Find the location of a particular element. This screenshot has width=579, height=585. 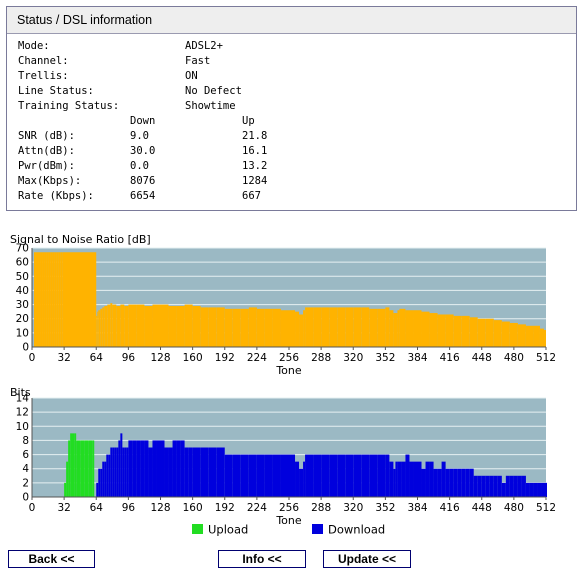

metric-up: 13.2 is located at coordinates (255, 166).